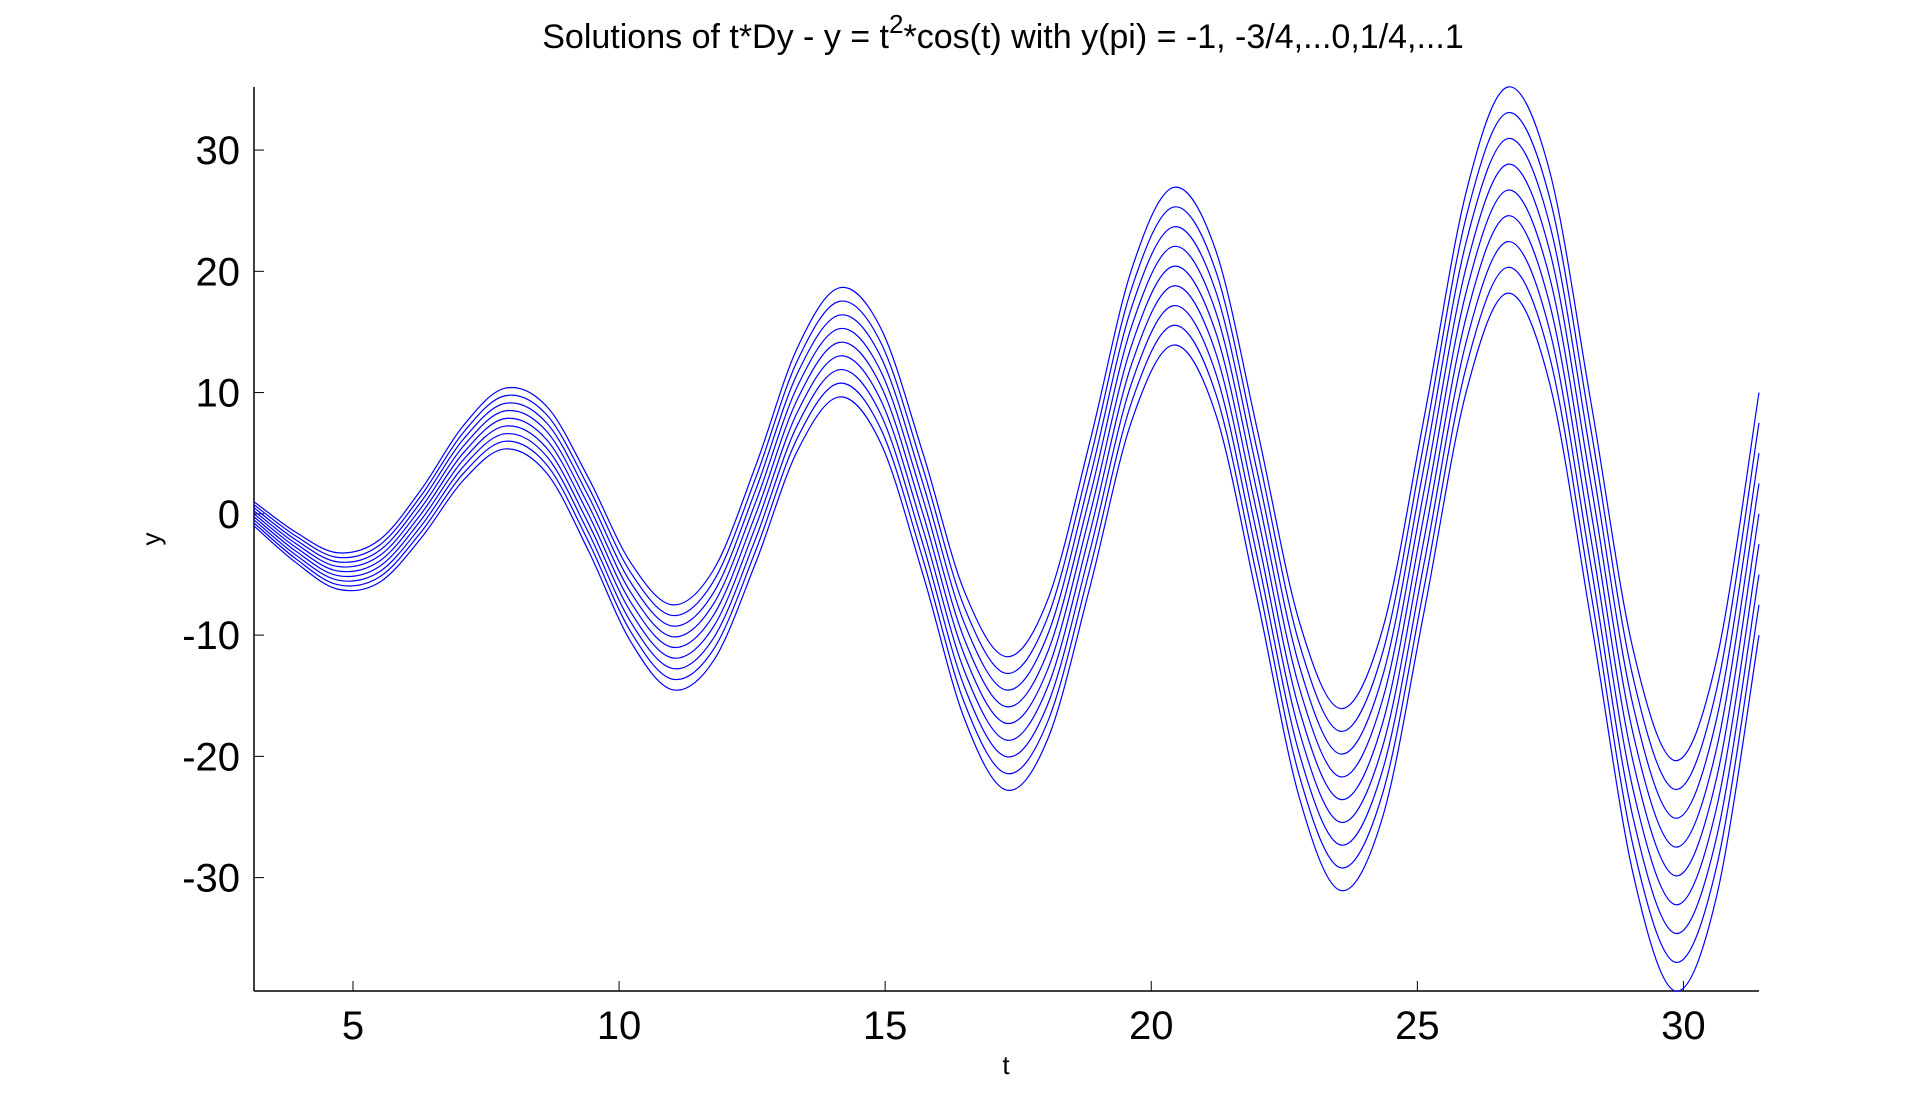 The image size is (1920, 1101). I want to click on y-tick-label: -10, so click(211, 636).